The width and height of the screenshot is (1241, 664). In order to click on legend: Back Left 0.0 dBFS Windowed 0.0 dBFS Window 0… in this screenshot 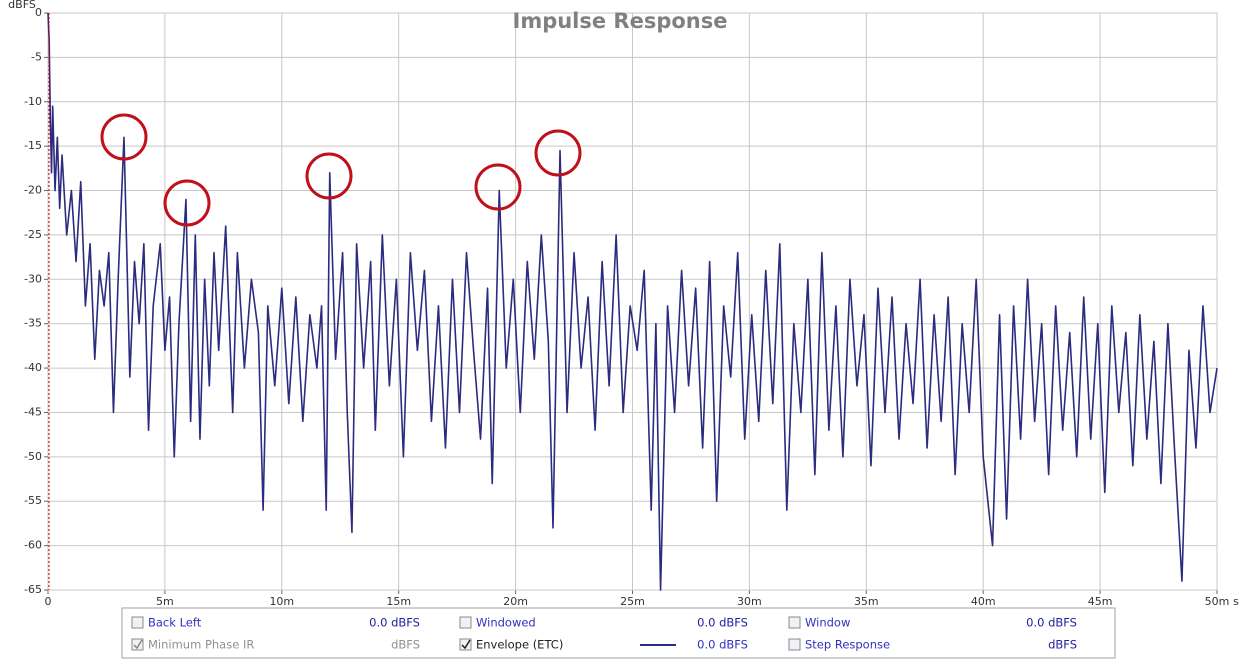, I will do `click(604, 634)`.